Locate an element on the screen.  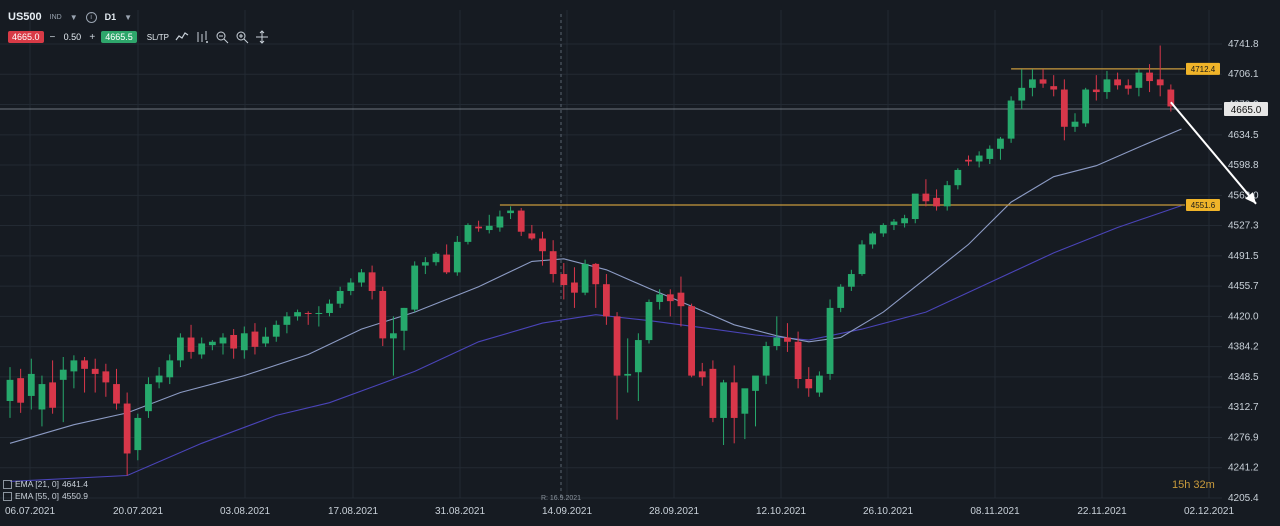
lot-decrease-button: − is located at coordinates (52, 37).